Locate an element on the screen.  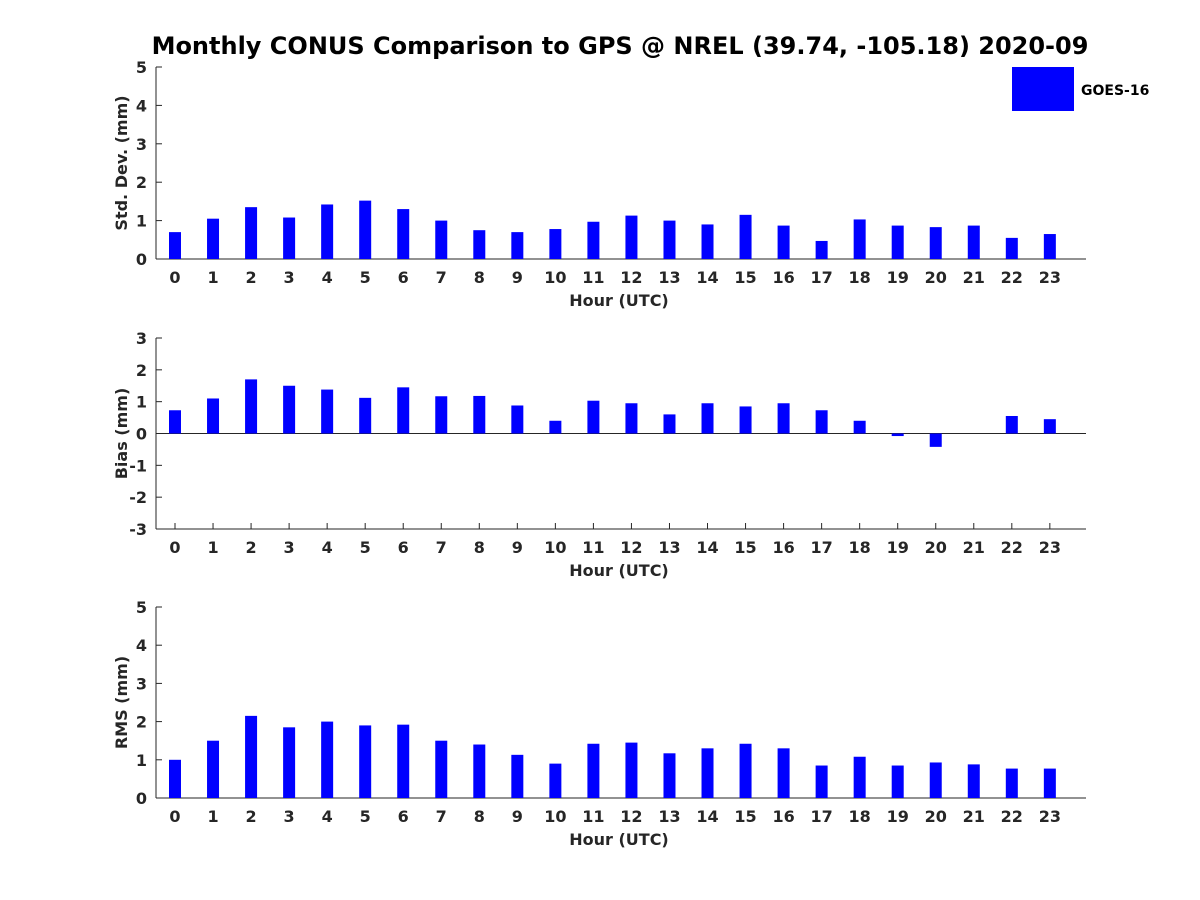
y-axis-label: RMS (mm) is located at coordinates (121, 702).